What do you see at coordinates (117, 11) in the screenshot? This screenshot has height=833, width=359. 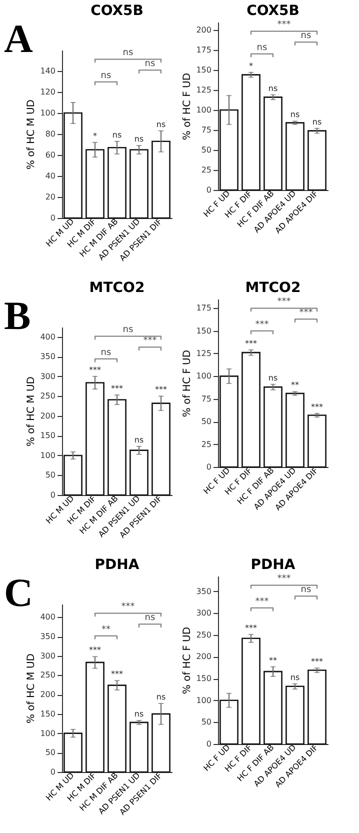 I see `chart-title: COX5B` at bounding box center [117, 11].